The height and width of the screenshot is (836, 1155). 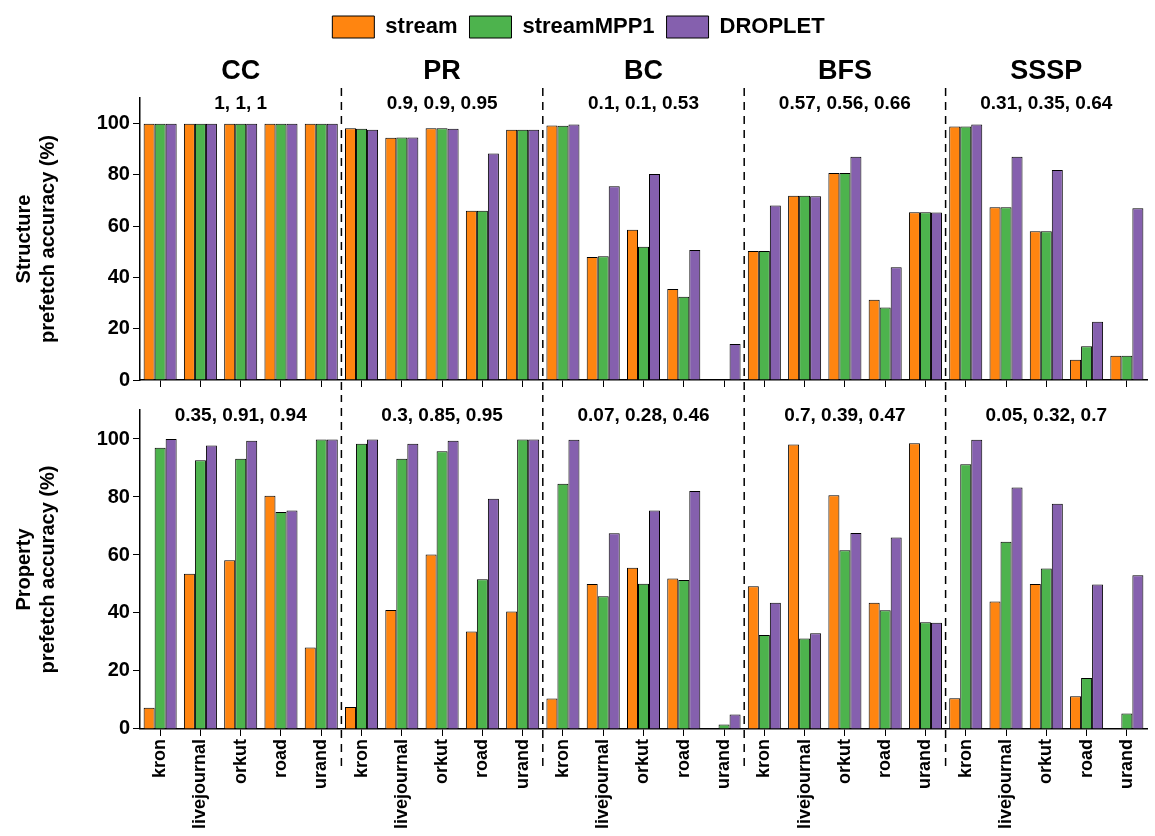 What do you see at coordinates (241, 415) in the screenshot?
I see `annotation: 0.35, 0.91, 0.94` at bounding box center [241, 415].